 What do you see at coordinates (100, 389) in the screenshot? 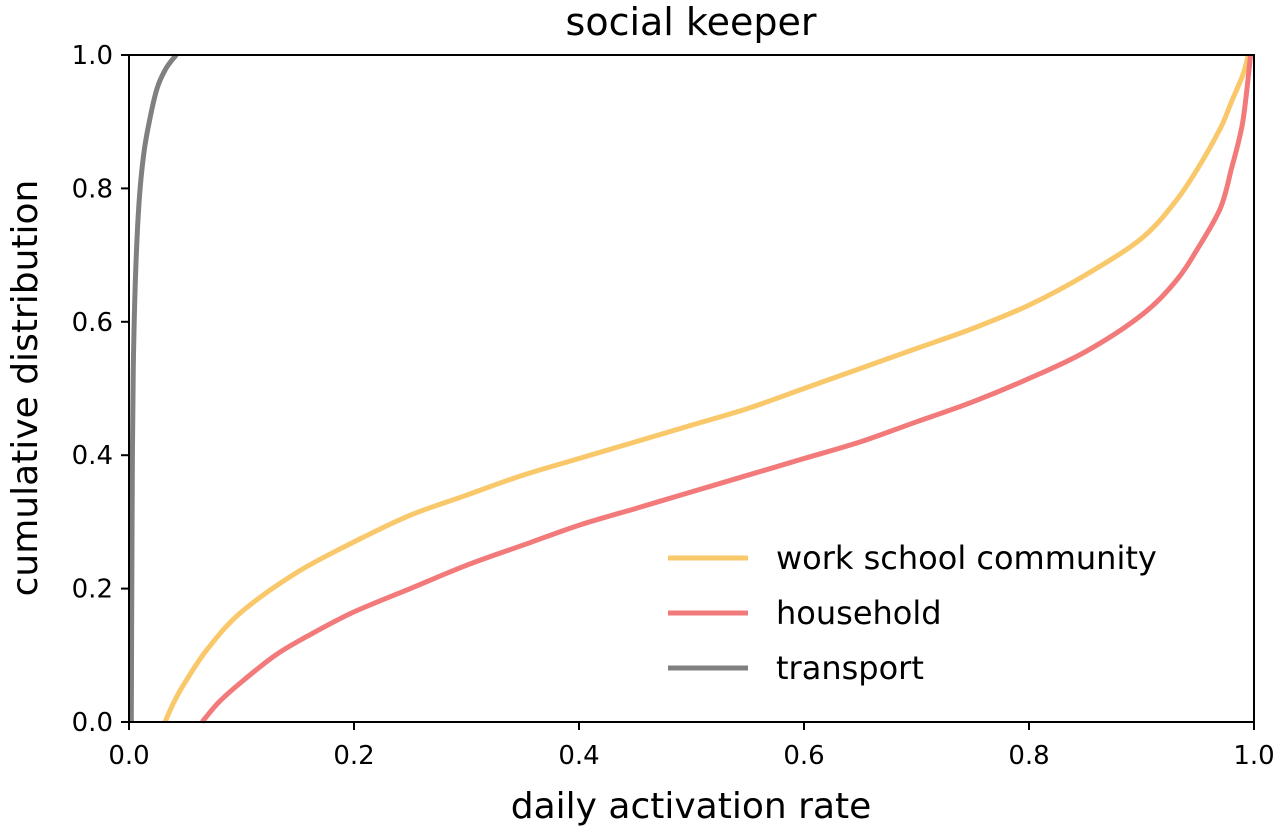
I see `y-axis-ticks: 0.0 0.2 0.4 0.6 0.8 1.0` at bounding box center [100, 389].